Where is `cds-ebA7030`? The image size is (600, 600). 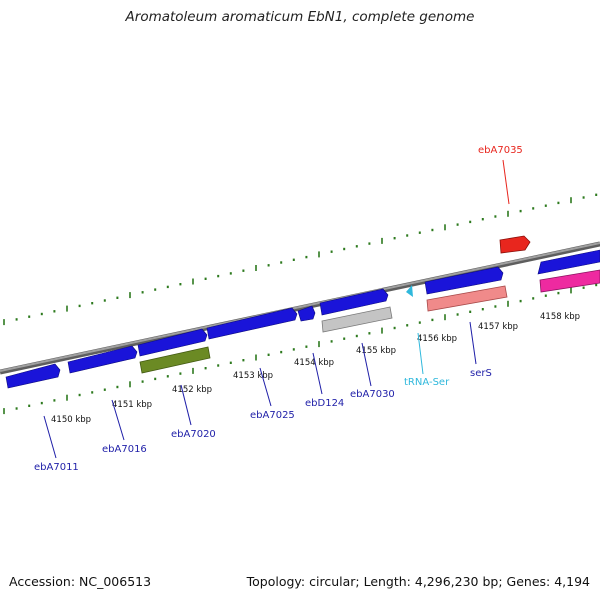
cds-ebA7030 is located at coordinates (354, 302).